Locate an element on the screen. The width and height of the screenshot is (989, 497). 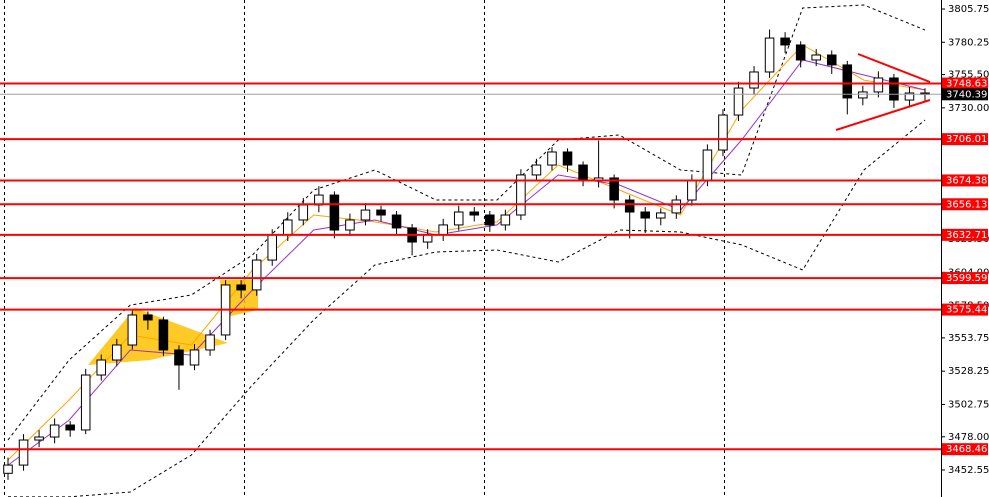
level-label: 3575.44 is located at coordinates (966, 310).